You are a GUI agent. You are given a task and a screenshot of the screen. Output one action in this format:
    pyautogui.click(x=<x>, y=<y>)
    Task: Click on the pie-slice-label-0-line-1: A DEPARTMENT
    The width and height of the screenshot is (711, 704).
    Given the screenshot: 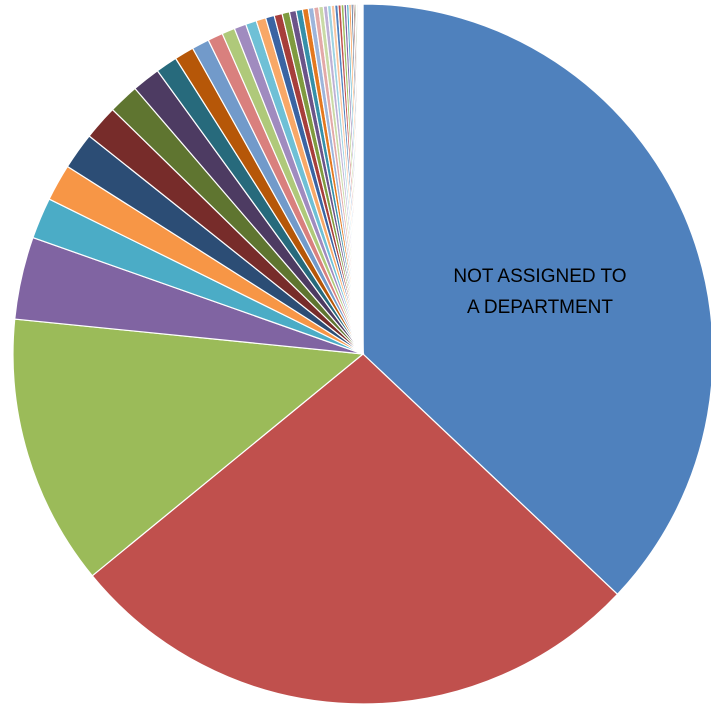 What is the action you would take?
    pyautogui.click(x=540, y=307)
    